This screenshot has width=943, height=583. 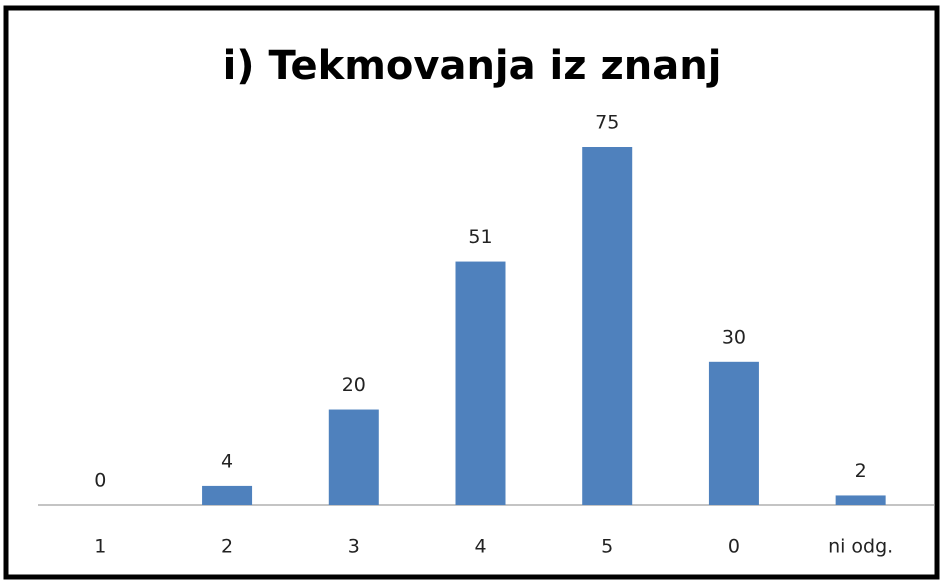 I want to click on x-tick-label: 4, so click(x=480, y=547).